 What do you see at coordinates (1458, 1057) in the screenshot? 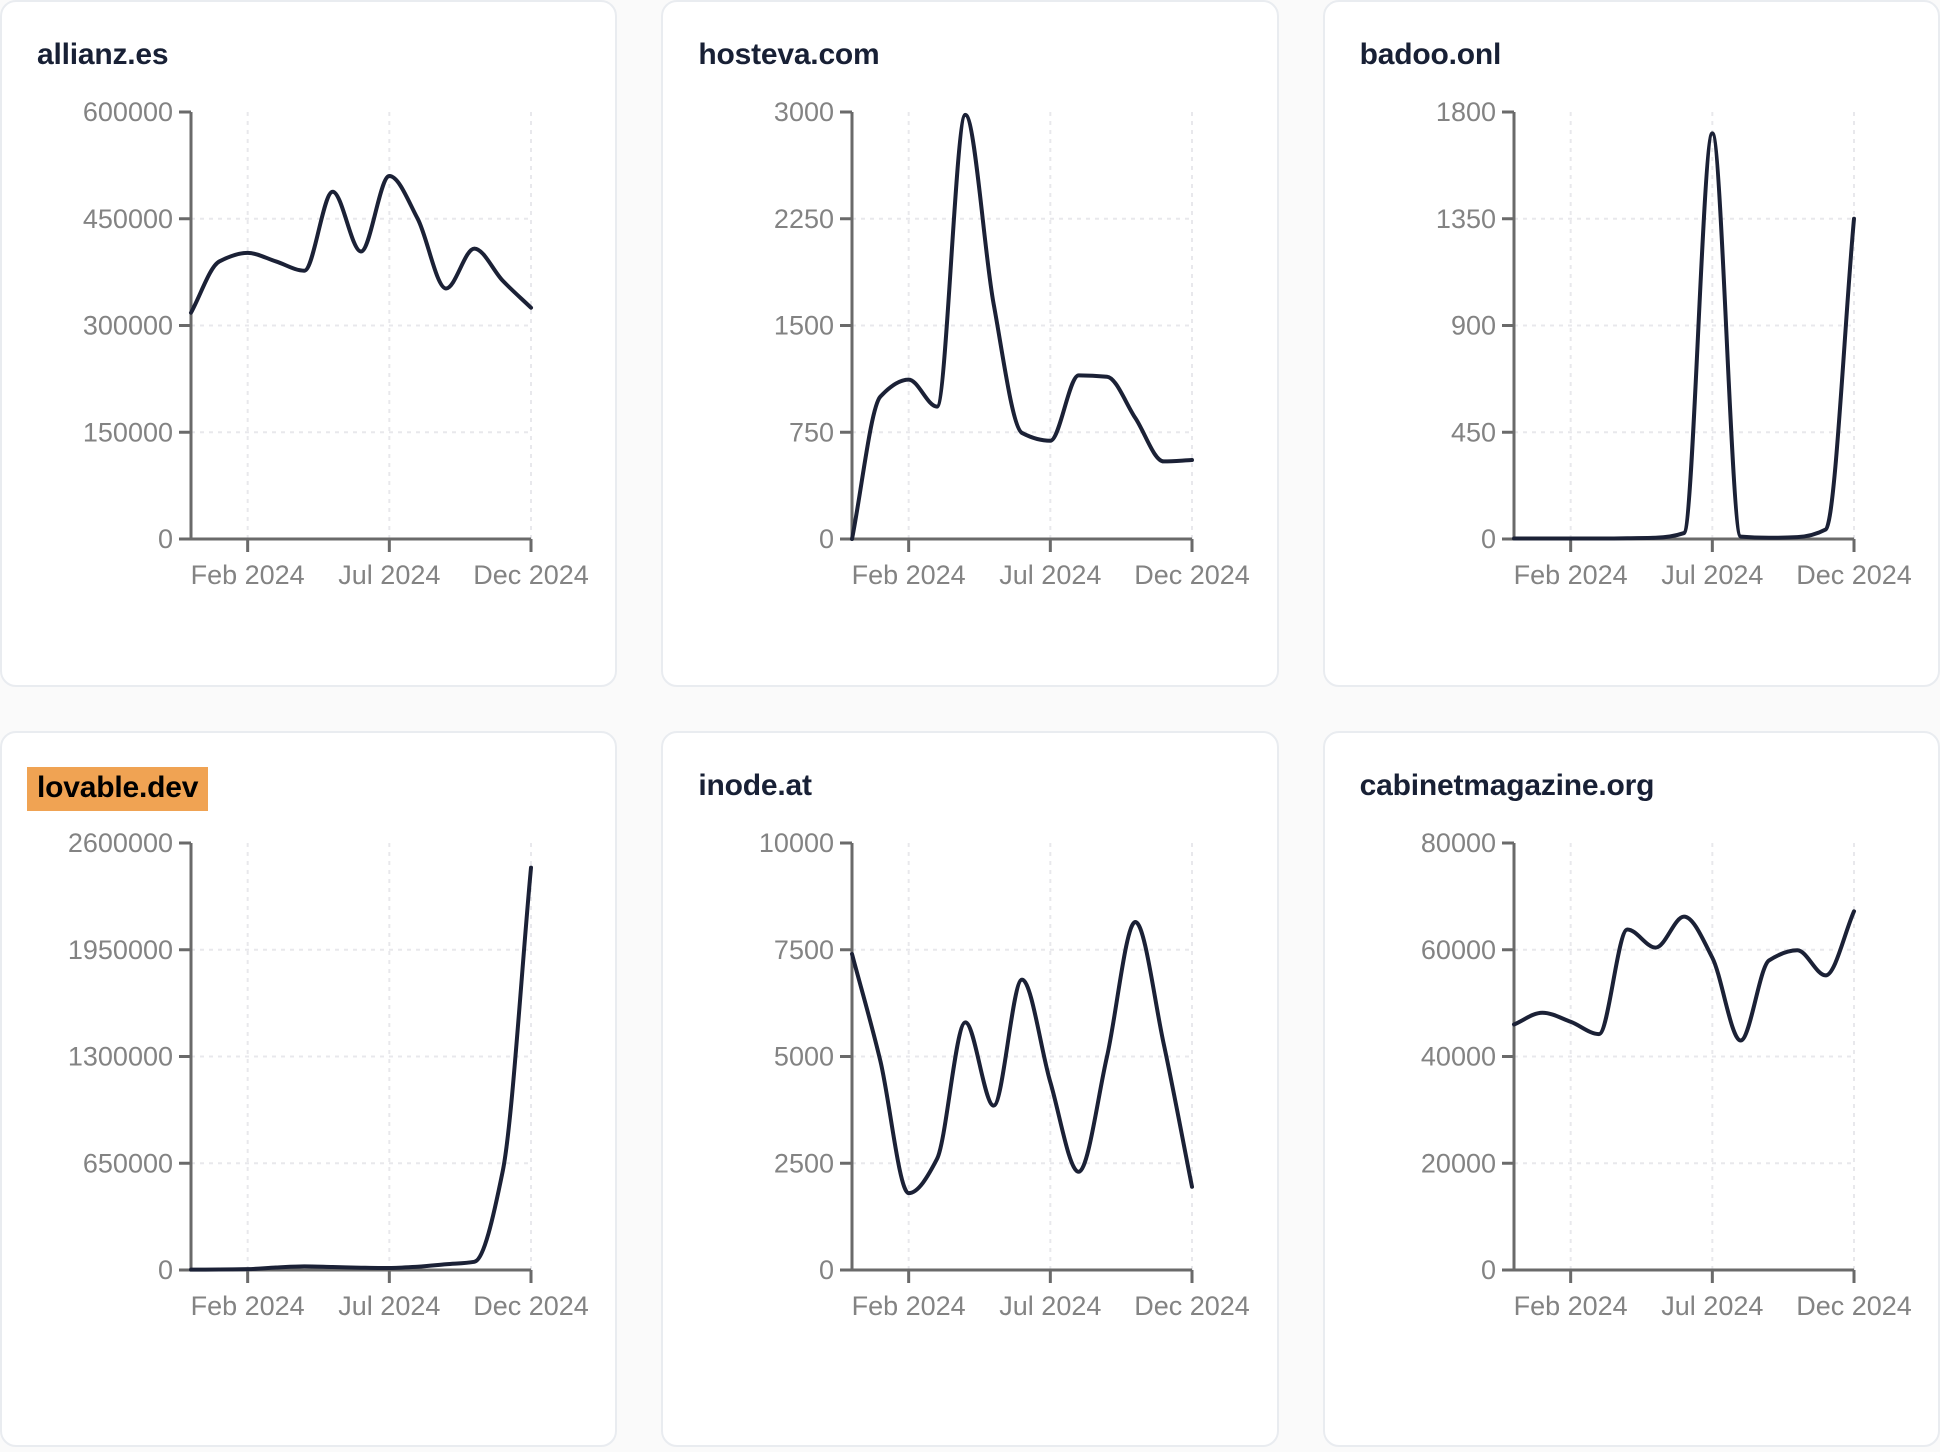
I see `y-tick-label: 40000` at bounding box center [1458, 1057].